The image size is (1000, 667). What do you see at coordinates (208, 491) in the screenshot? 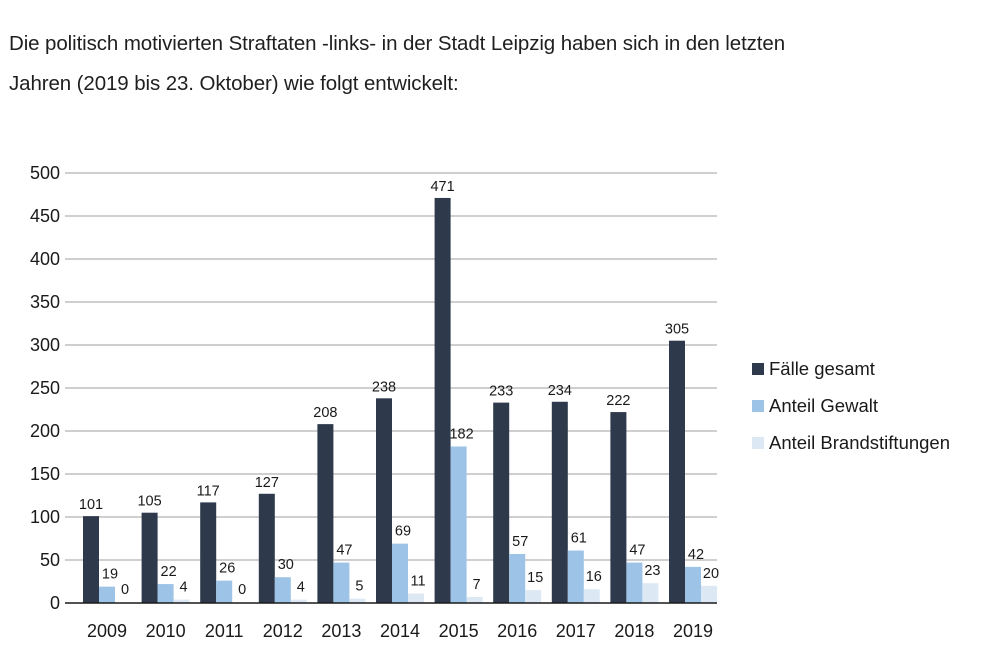
I see `data-label: 117` at bounding box center [208, 491].